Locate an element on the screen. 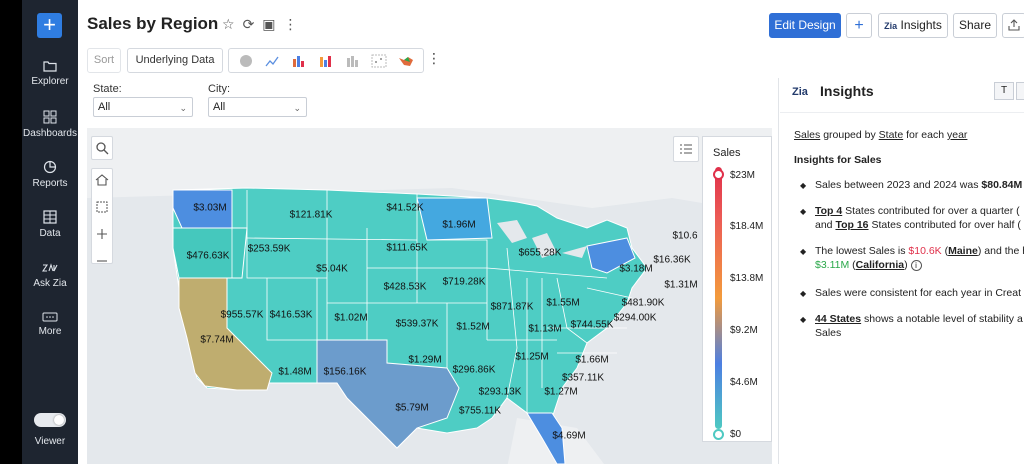 The width and height of the screenshot is (1024, 464). sort-button: Sort is located at coordinates (104, 60).